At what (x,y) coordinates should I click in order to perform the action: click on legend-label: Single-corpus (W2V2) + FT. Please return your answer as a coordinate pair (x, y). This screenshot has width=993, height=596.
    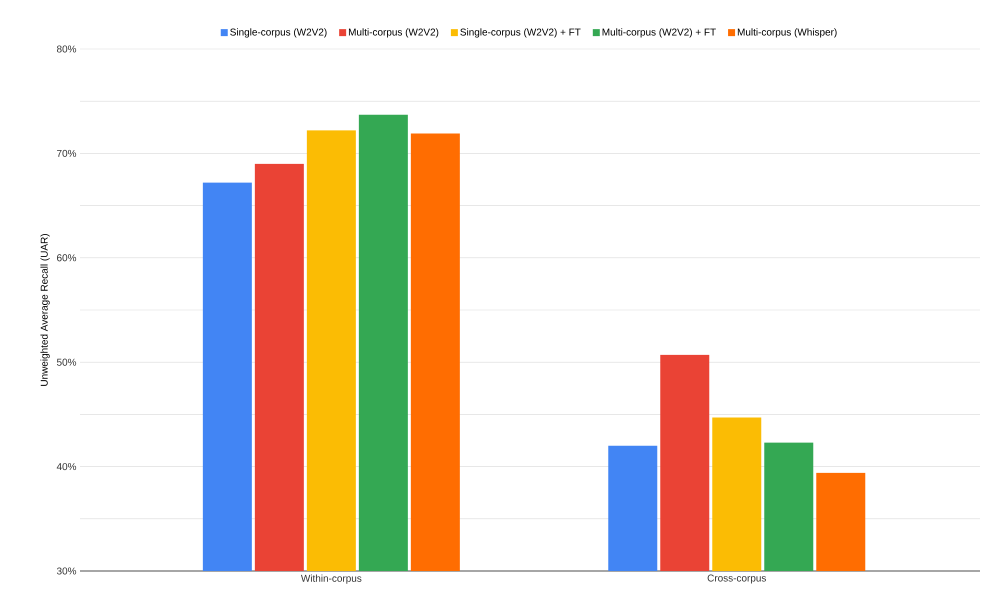
    Looking at the image, I should click on (520, 33).